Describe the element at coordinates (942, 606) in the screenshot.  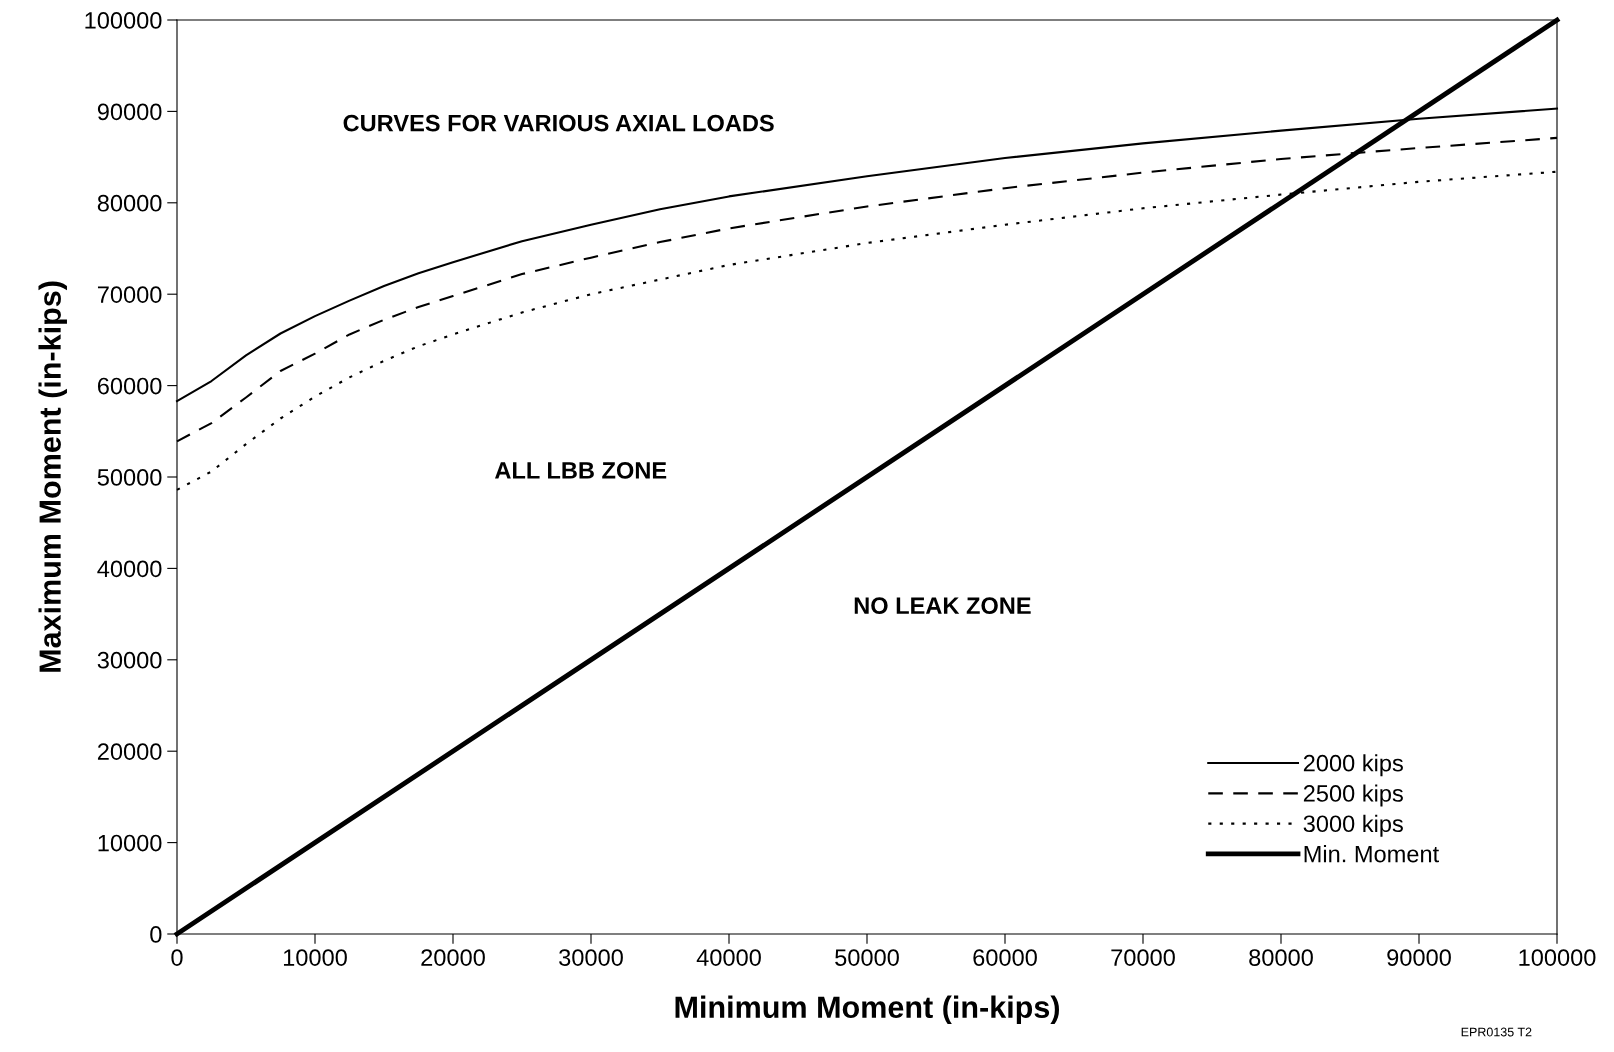
I see `annotation: NO LEAK ZONE` at that location.